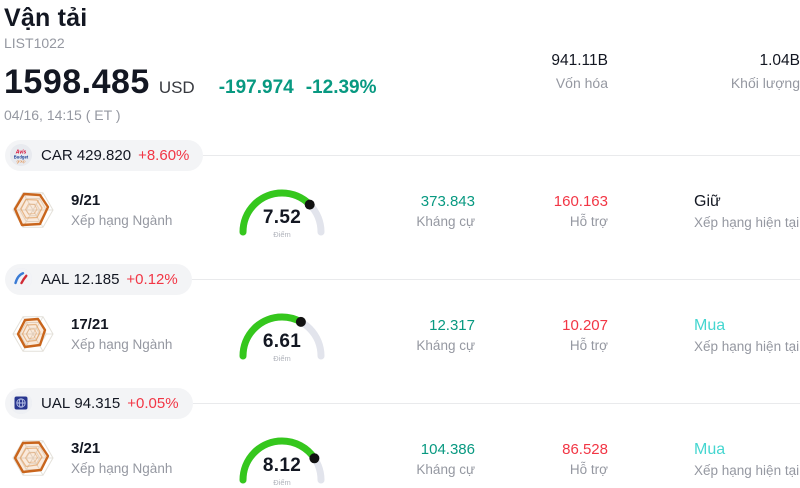  Describe the element at coordinates (447, 449) in the screenshot. I see `resistance-value: 104.386` at that location.